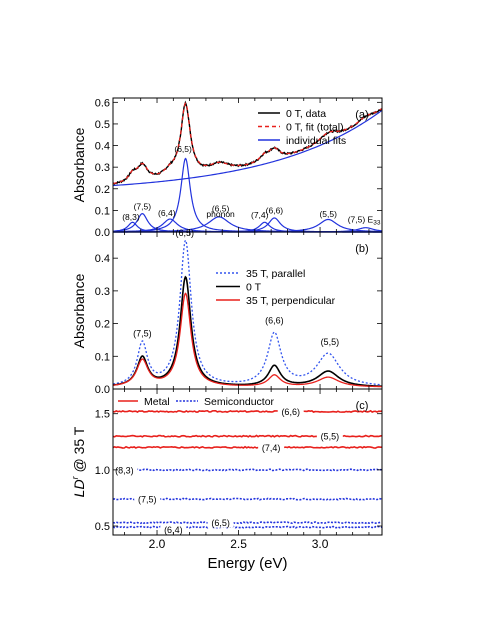 Image resolution: width=485 pixels, height=627 pixels. Describe the element at coordinates (320, 544) in the screenshot. I see `x-tick-label: 3.0` at that location.